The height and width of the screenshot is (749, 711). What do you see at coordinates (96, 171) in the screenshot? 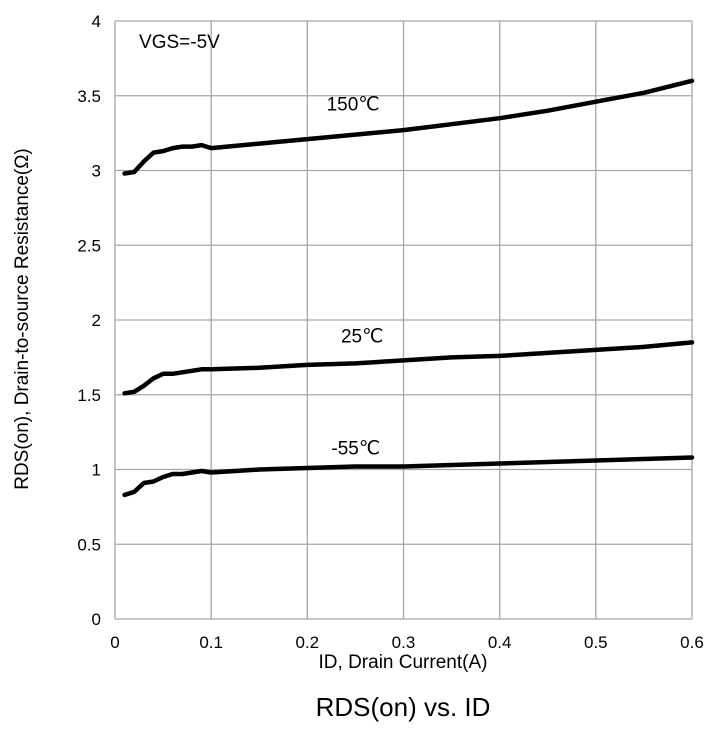
I see `y-tick-label-6: 3` at bounding box center [96, 171].